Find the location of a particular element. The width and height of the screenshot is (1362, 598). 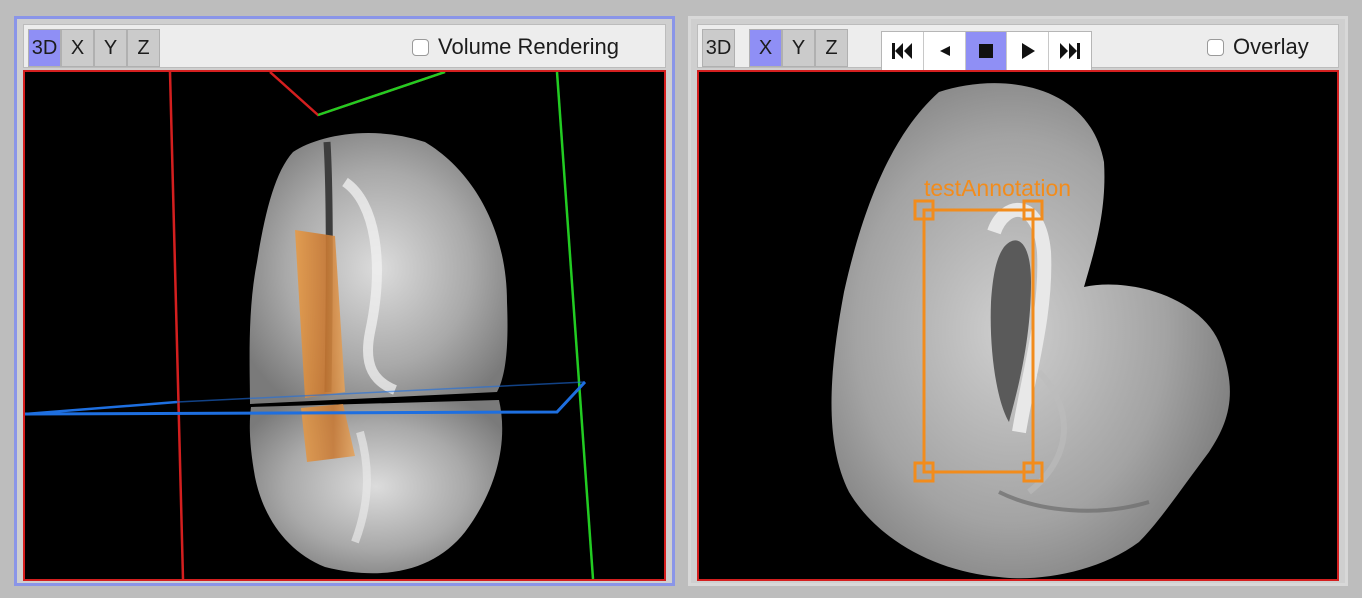

playback-controls is located at coordinates (986, 51).